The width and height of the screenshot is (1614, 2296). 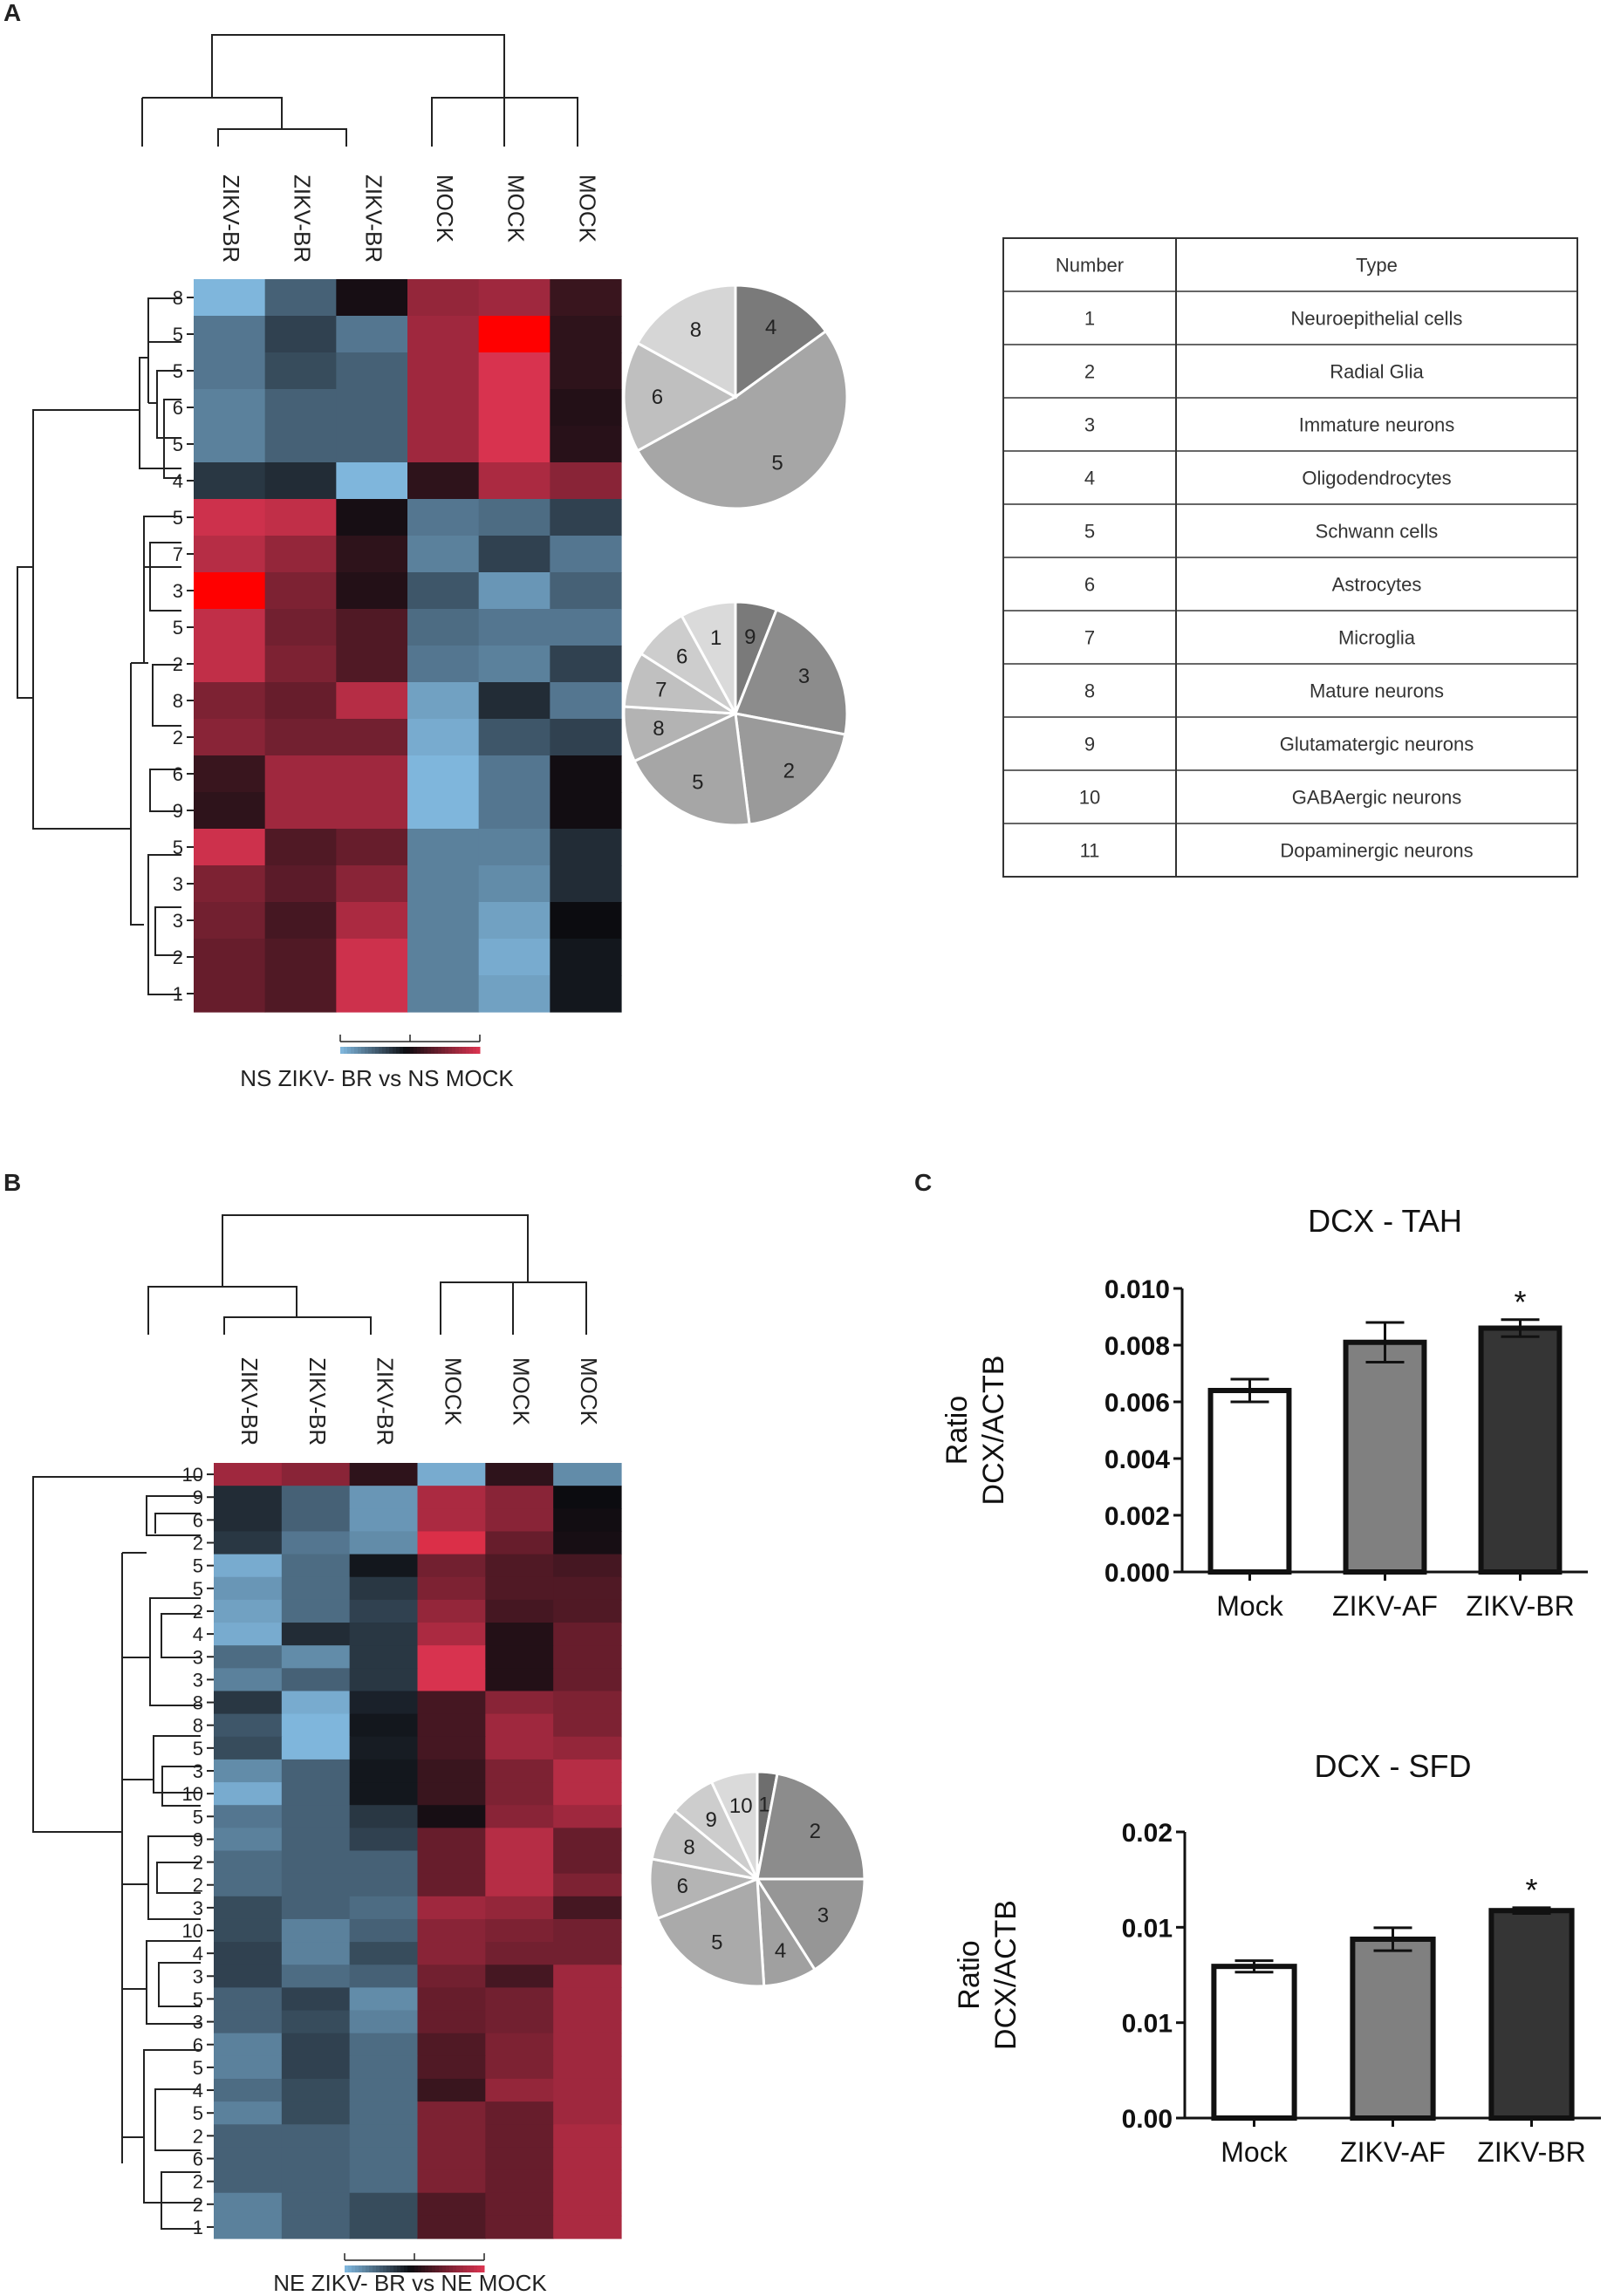 What do you see at coordinates (192, 1931) in the screenshot?
I see `row-label: 10` at bounding box center [192, 1931].